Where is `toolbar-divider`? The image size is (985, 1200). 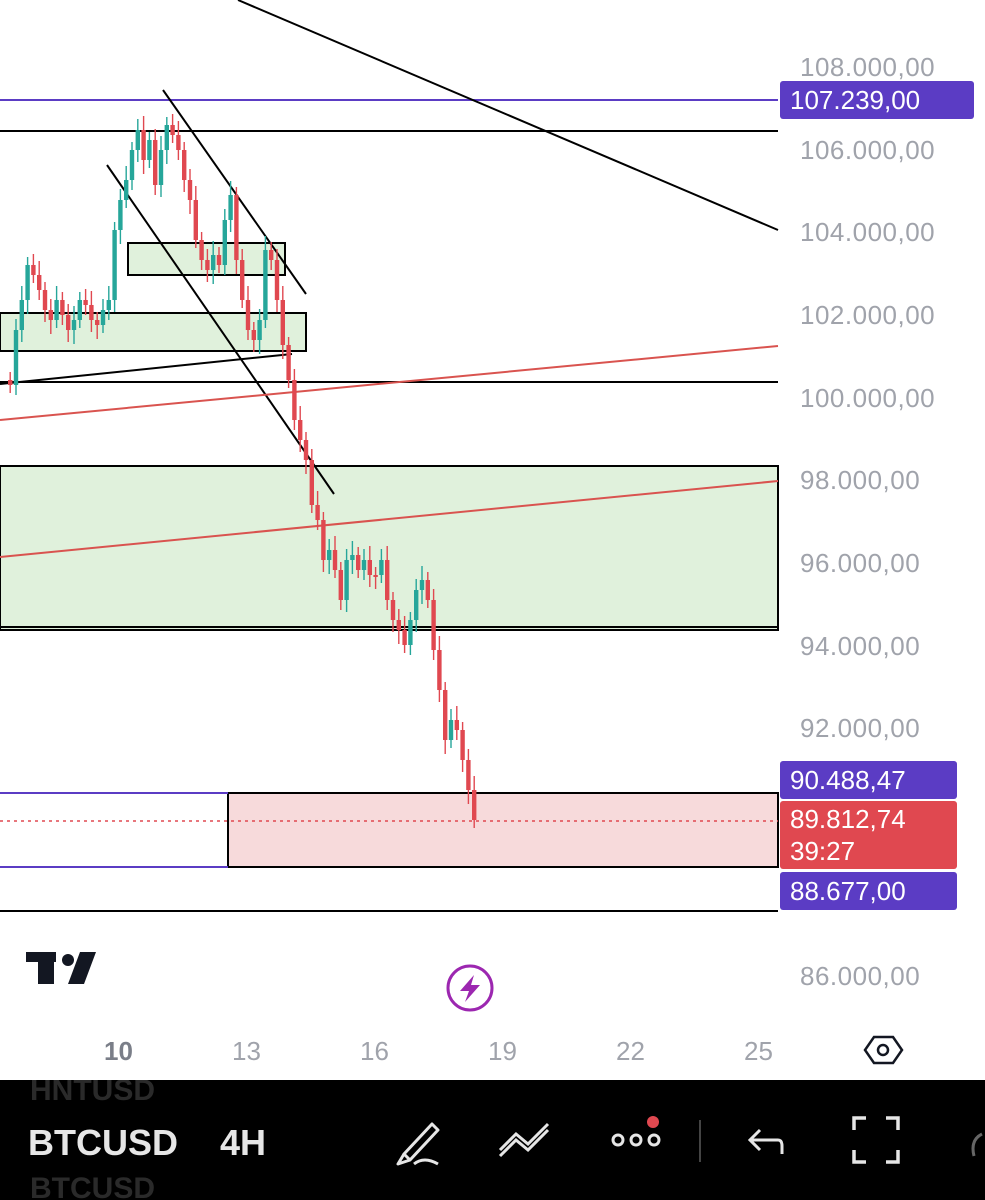
toolbar-divider is located at coordinates (700, 1141).